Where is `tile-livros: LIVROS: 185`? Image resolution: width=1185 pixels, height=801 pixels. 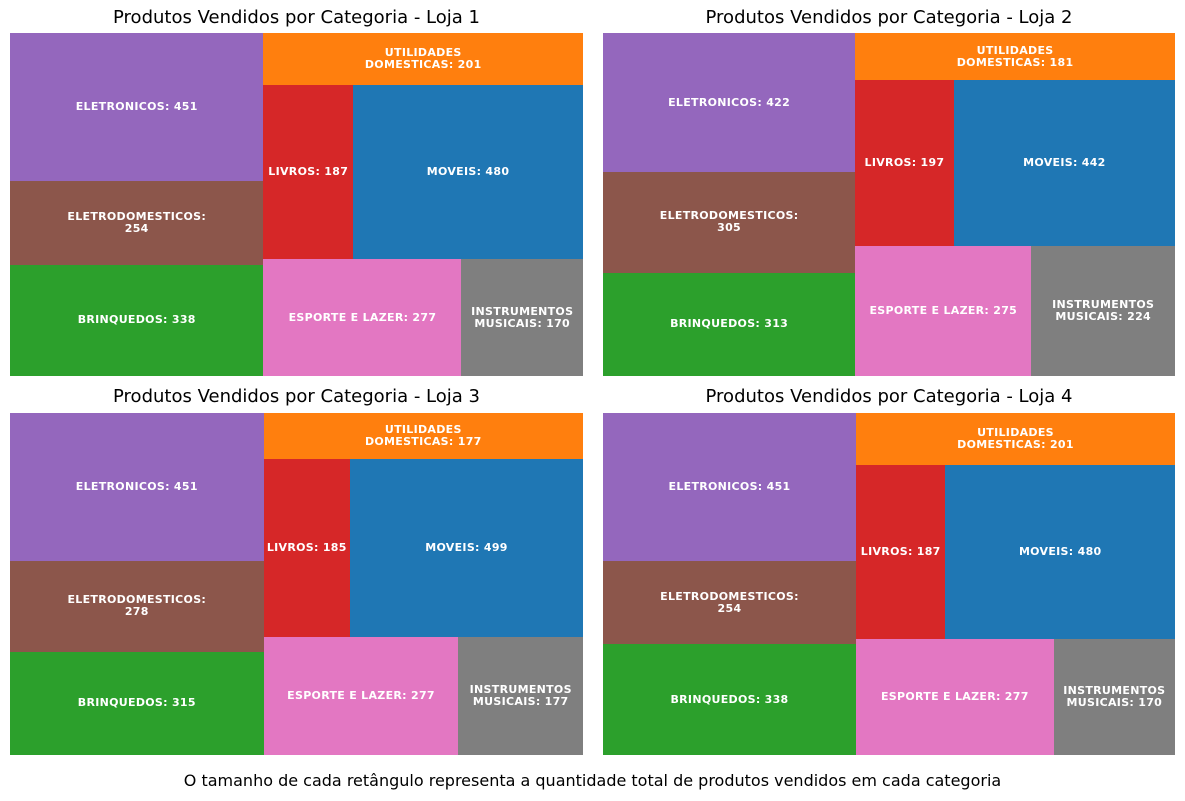
tile-livros: LIVROS: 185 is located at coordinates (306, 548).